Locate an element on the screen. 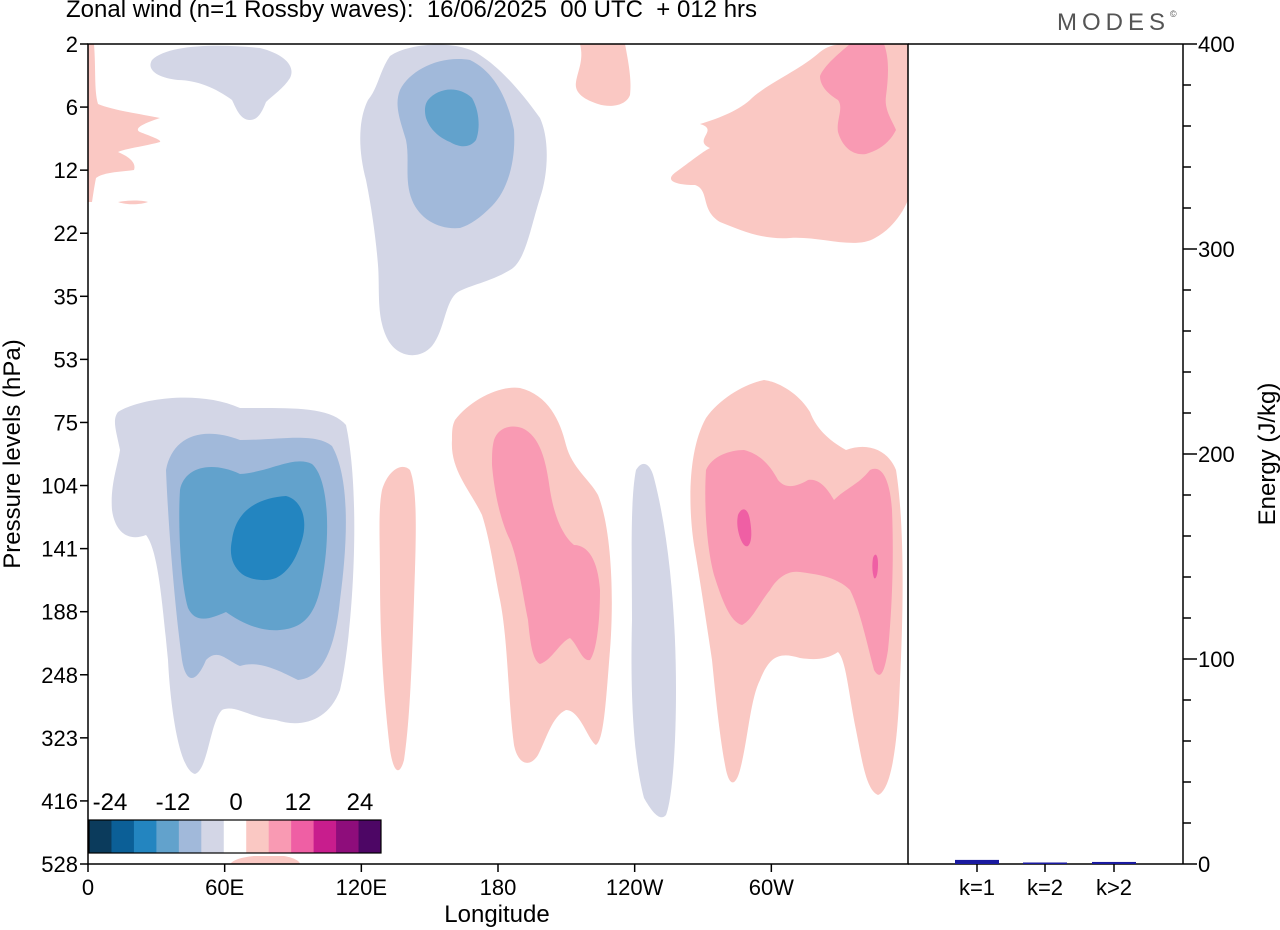 The width and height of the screenshot is (1280, 930). legend-frame is located at coordinates (235, 836).